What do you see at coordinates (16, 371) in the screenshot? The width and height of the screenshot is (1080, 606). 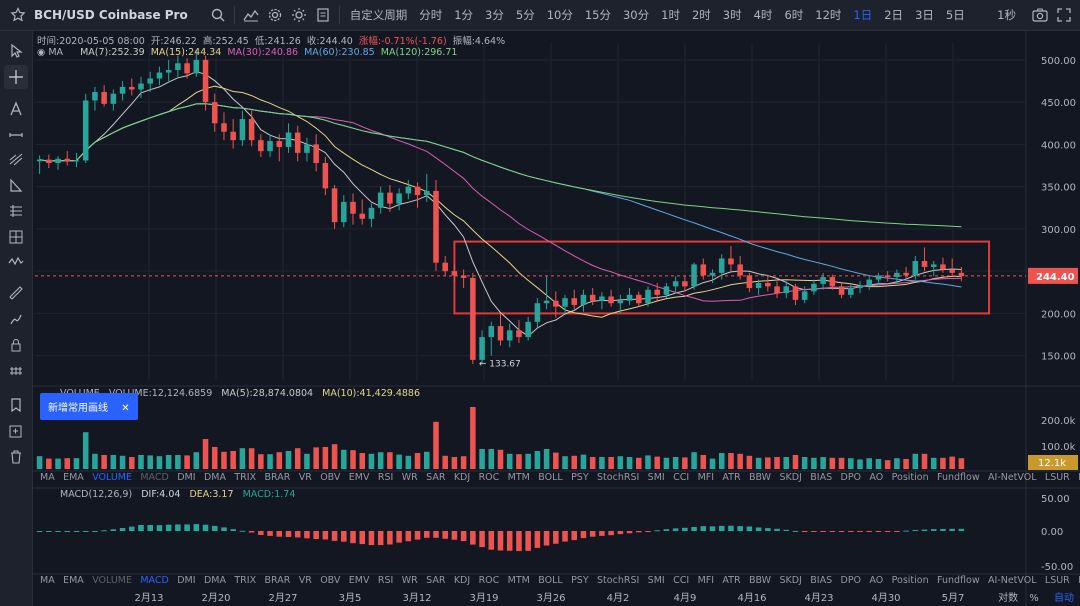 I see `magnet-icon` at bounding box center [16, 371].